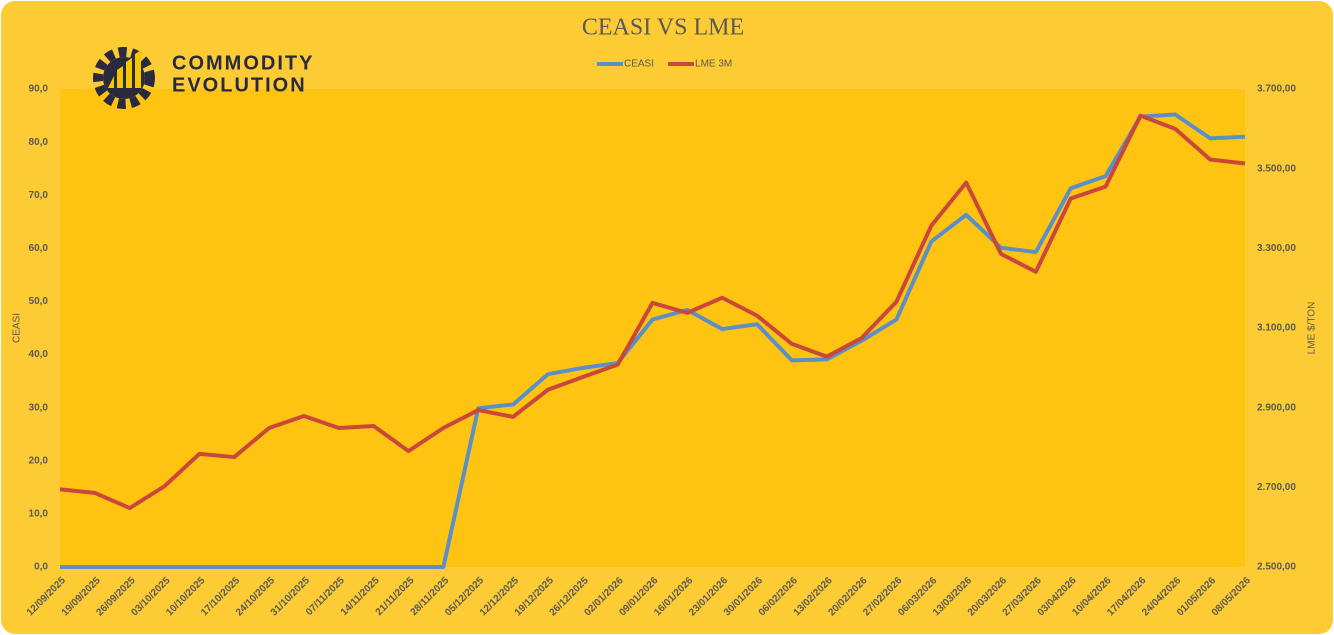 The image size is (1334, 635). I want to click on y-tick-label: 20,0, so click(39, 460).